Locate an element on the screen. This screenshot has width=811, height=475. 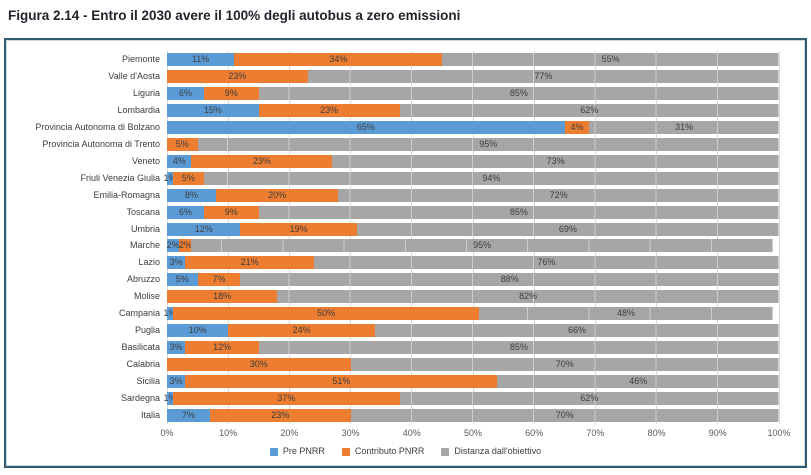
bar-segment-pre-pnrr: 1% is located at coordinates (170, 314).